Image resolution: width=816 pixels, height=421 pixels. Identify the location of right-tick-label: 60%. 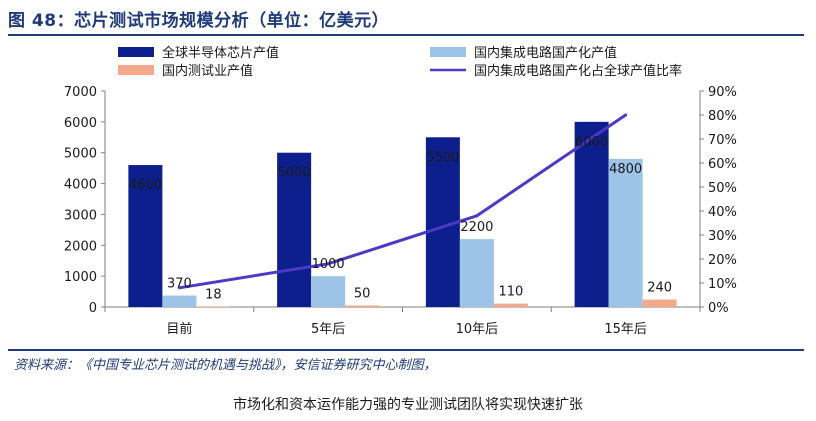
(722, 164).